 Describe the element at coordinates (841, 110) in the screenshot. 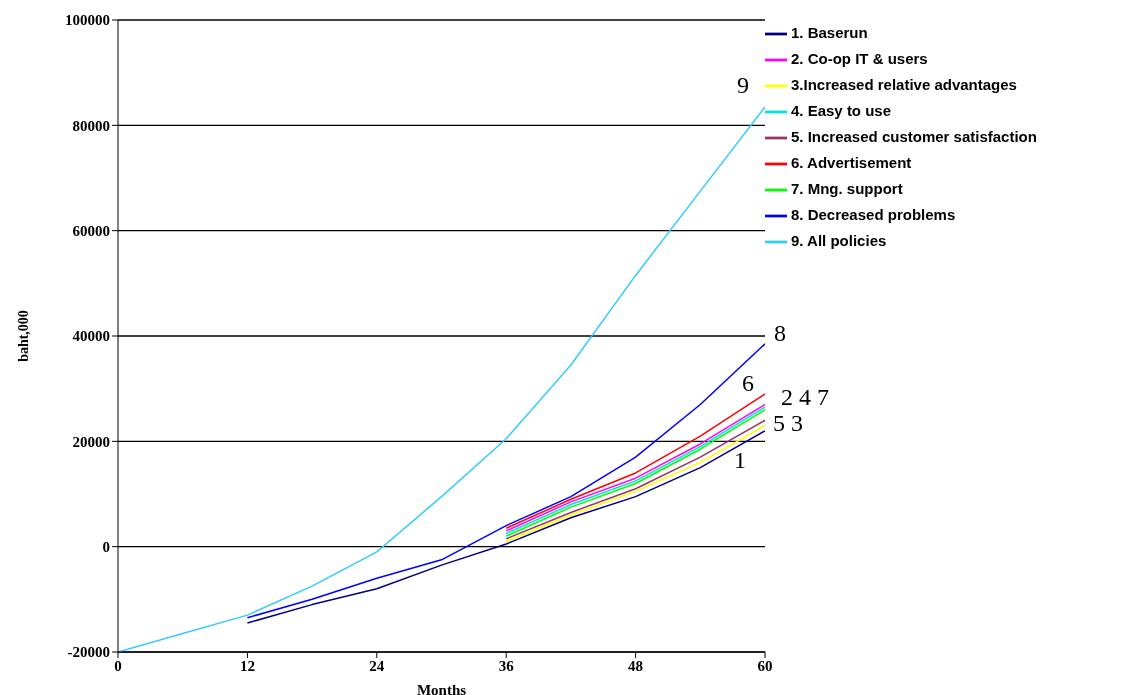

I see `legend-label: 4. Easy to use` at that location.